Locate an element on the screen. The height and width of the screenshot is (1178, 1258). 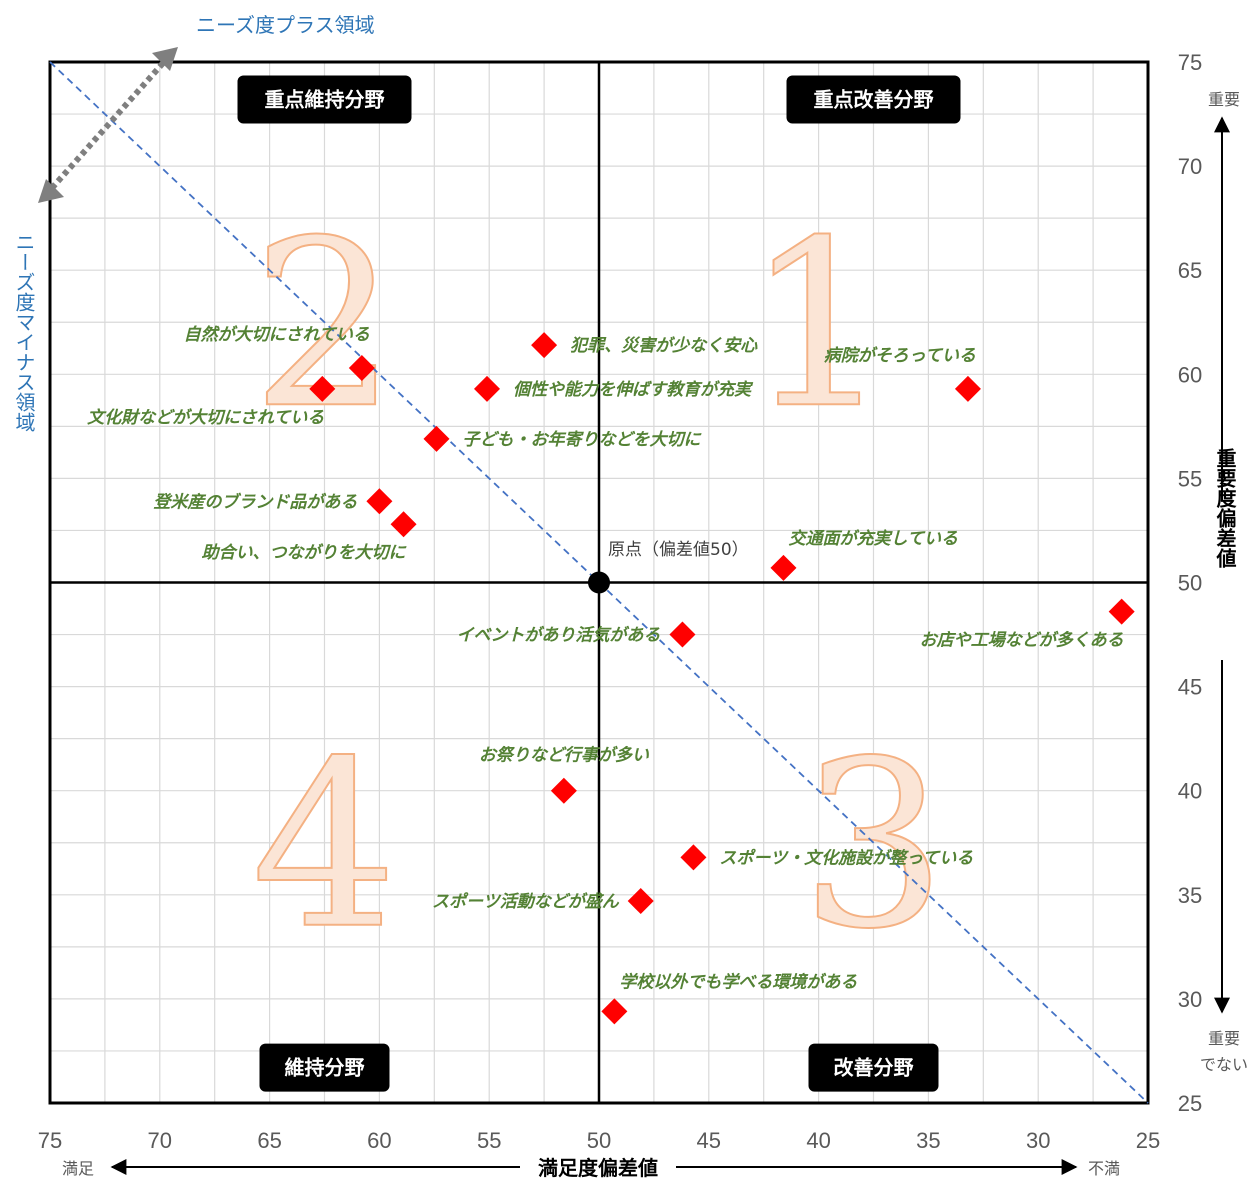
y-tick-label: 70 is located at coordinates (1190, 166).